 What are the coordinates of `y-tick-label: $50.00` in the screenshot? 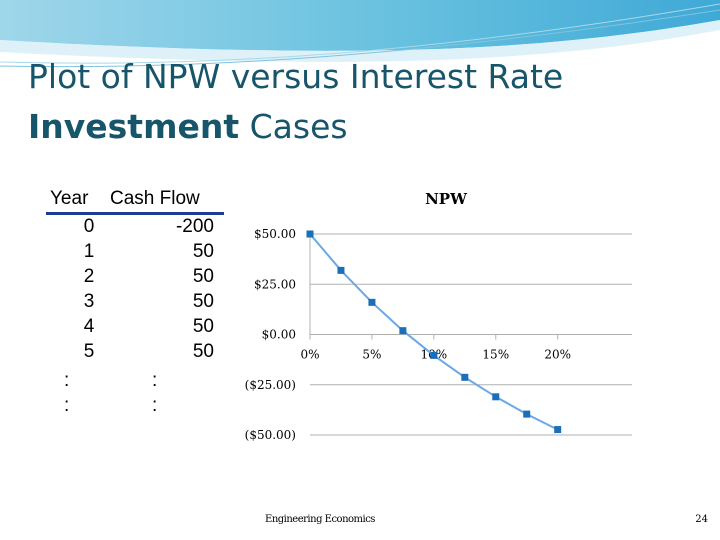 It's located at (275, 234).